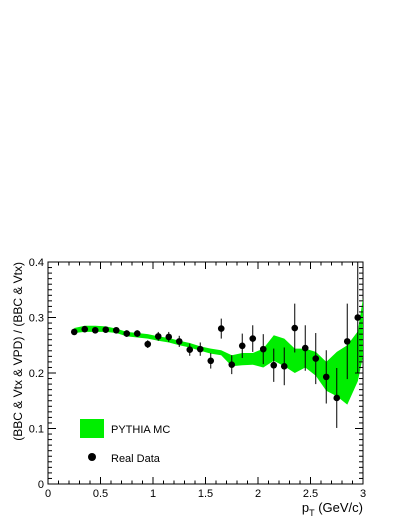 The width and height of the screenshot is (405, 524). I want to click on x-tick-label: 1.5, so click(205, 494).